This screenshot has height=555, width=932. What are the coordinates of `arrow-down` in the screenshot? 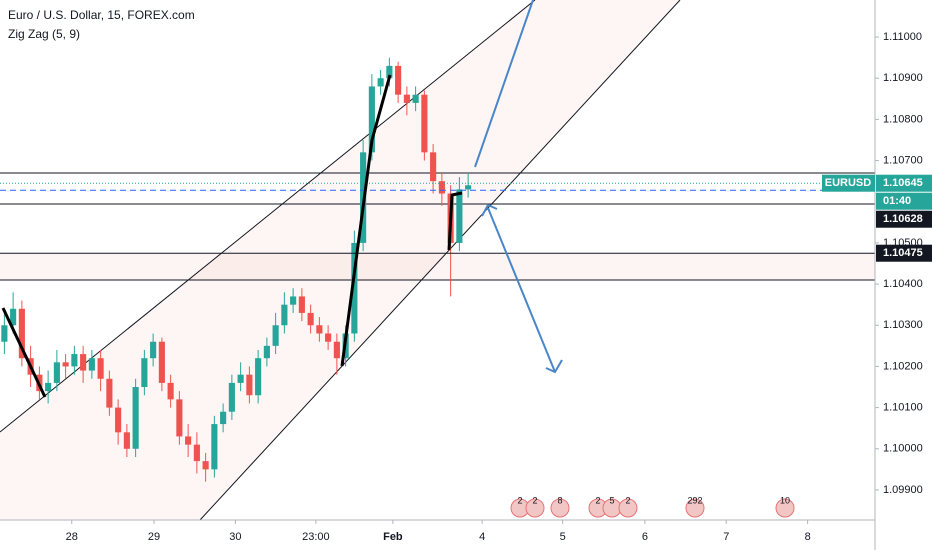 It's located at (521, 290).